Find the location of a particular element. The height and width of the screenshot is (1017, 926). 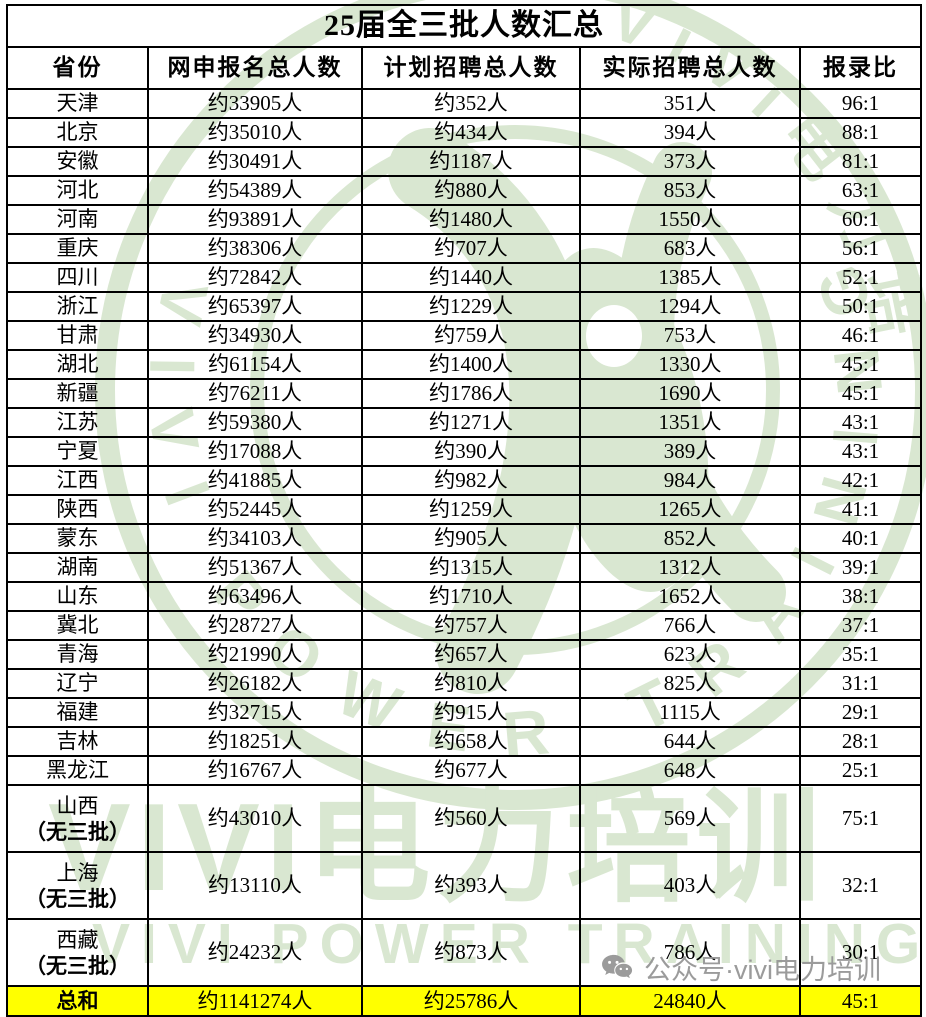

table-row: 江苏 约59380人 约1271人 1351人 43:1 is located at coordinates (464, 422).